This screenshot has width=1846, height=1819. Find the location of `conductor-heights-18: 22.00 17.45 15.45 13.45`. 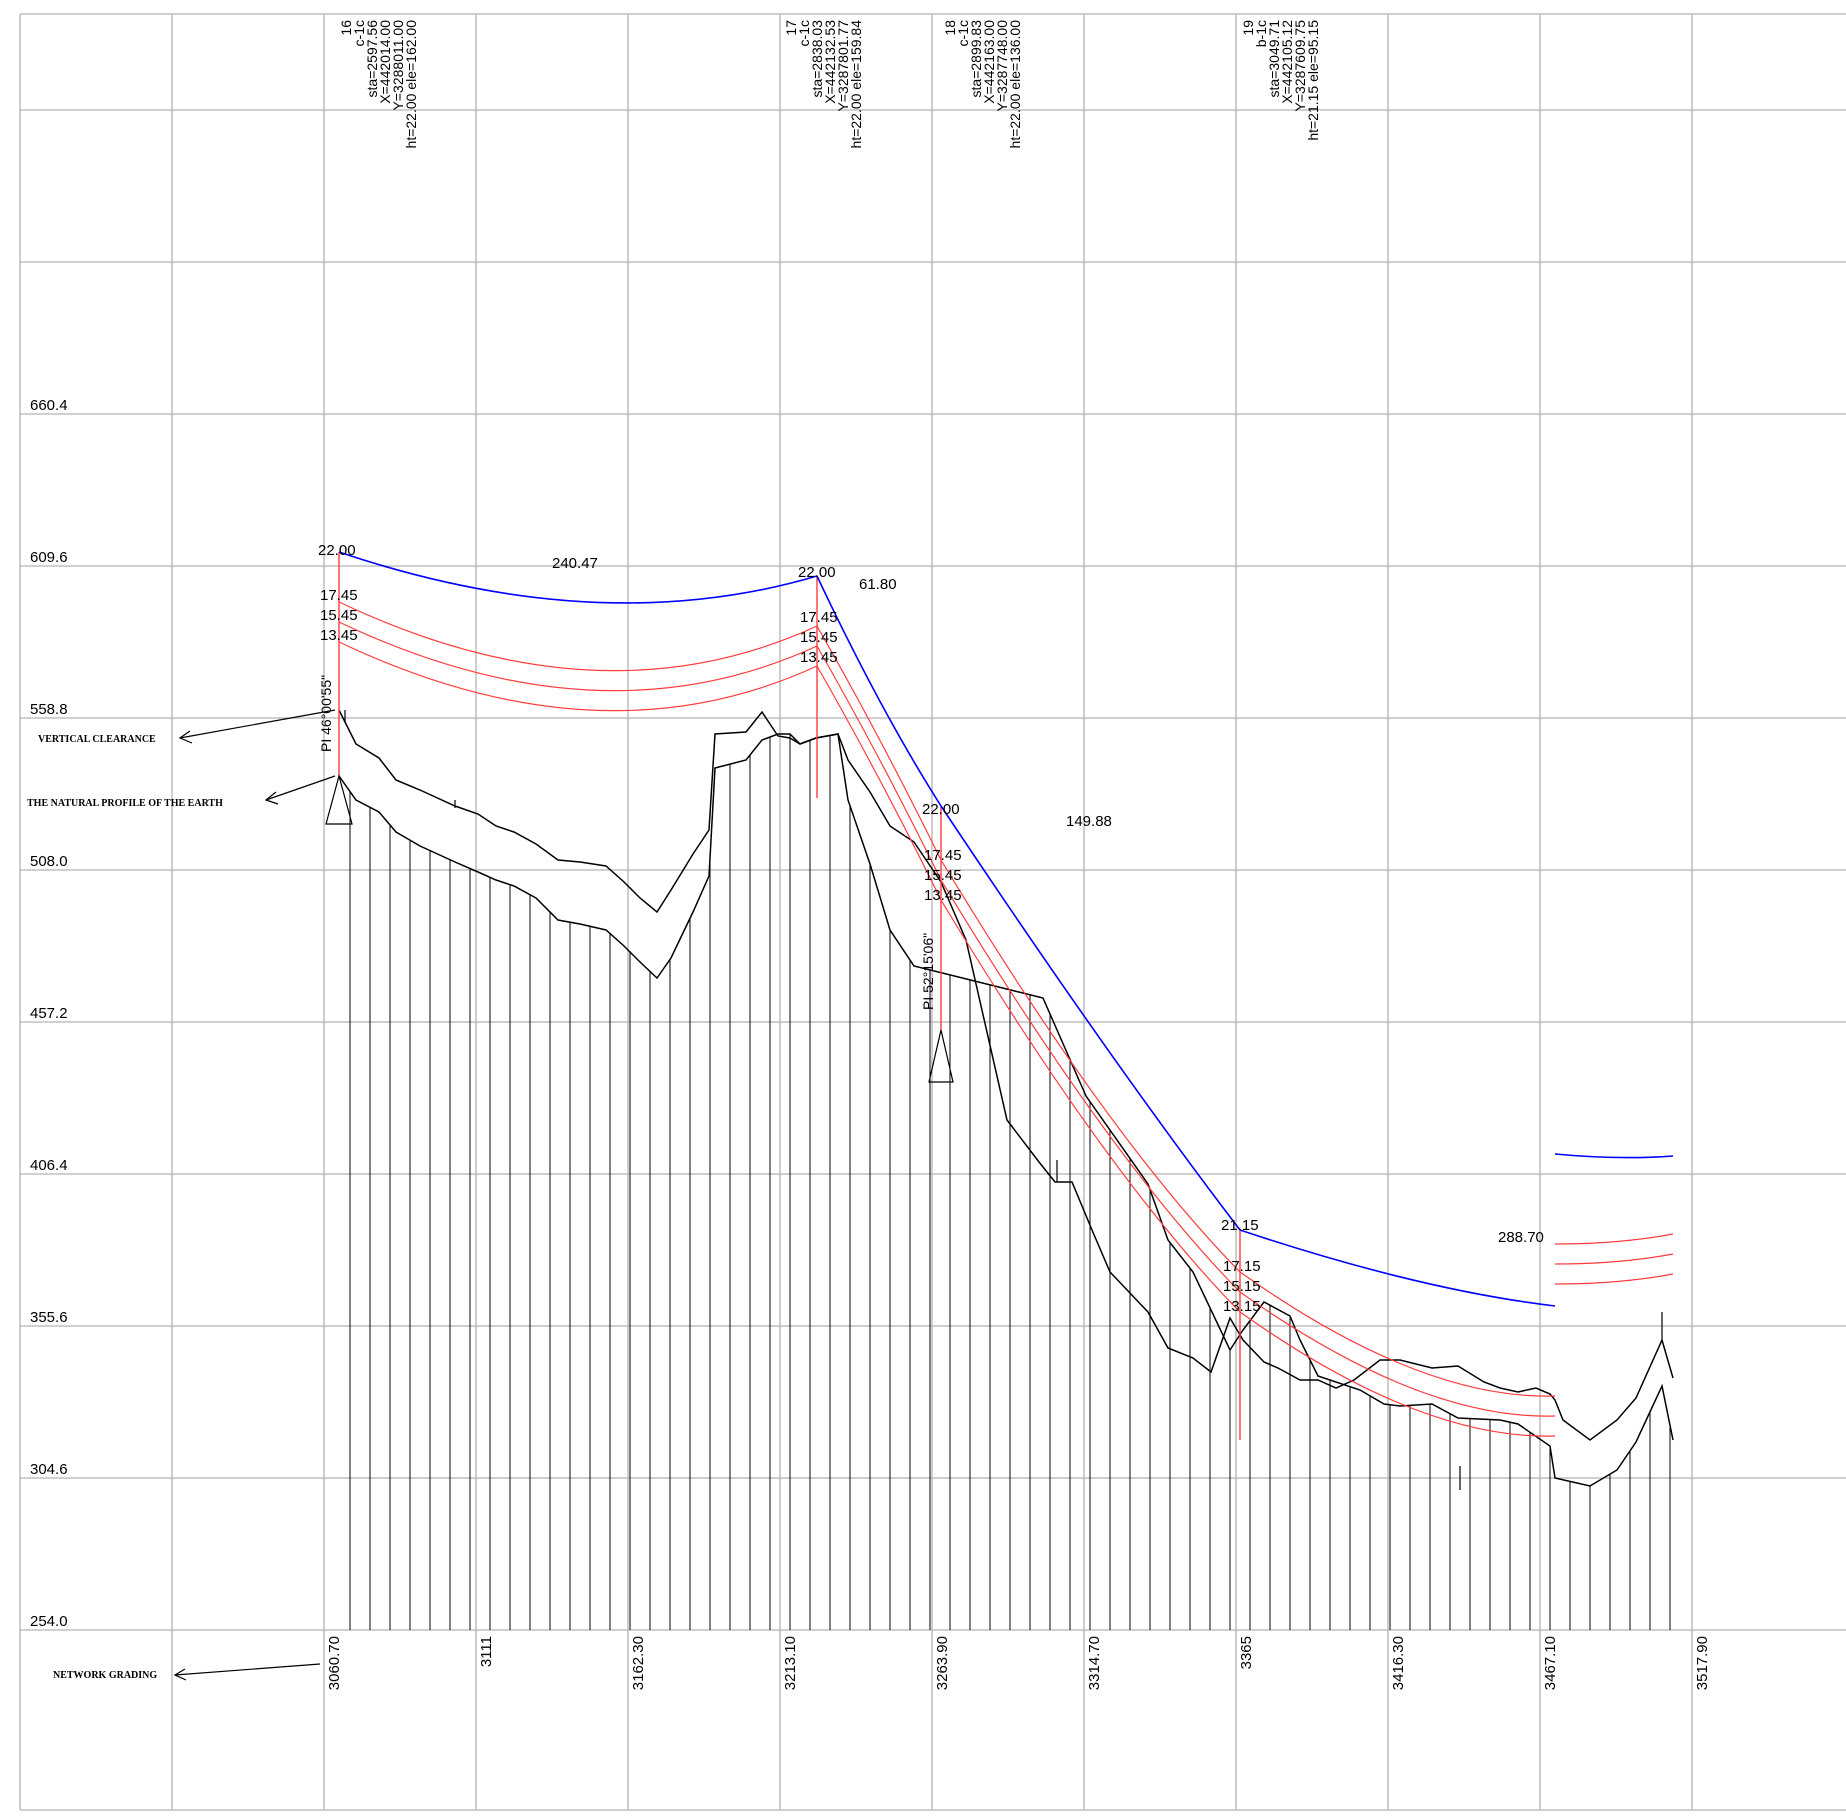

conductor-heights-18: 22.00 17.45 15.45 13.45 is located at coordinates (942, 852).